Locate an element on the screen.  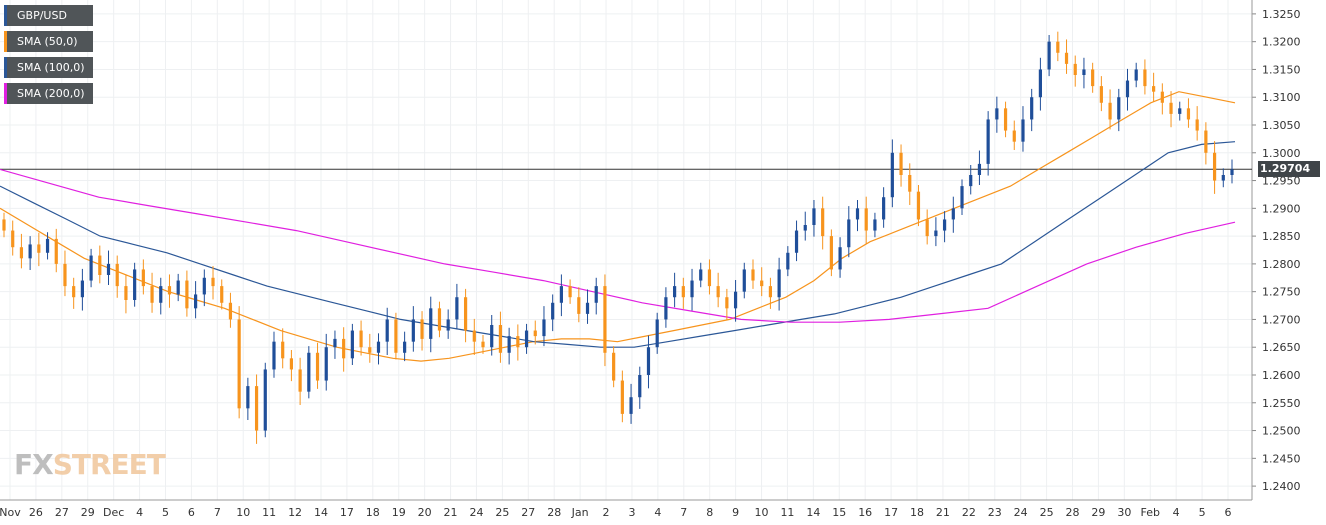
x-tick-label: 15 is located at coordinates (839, 512).